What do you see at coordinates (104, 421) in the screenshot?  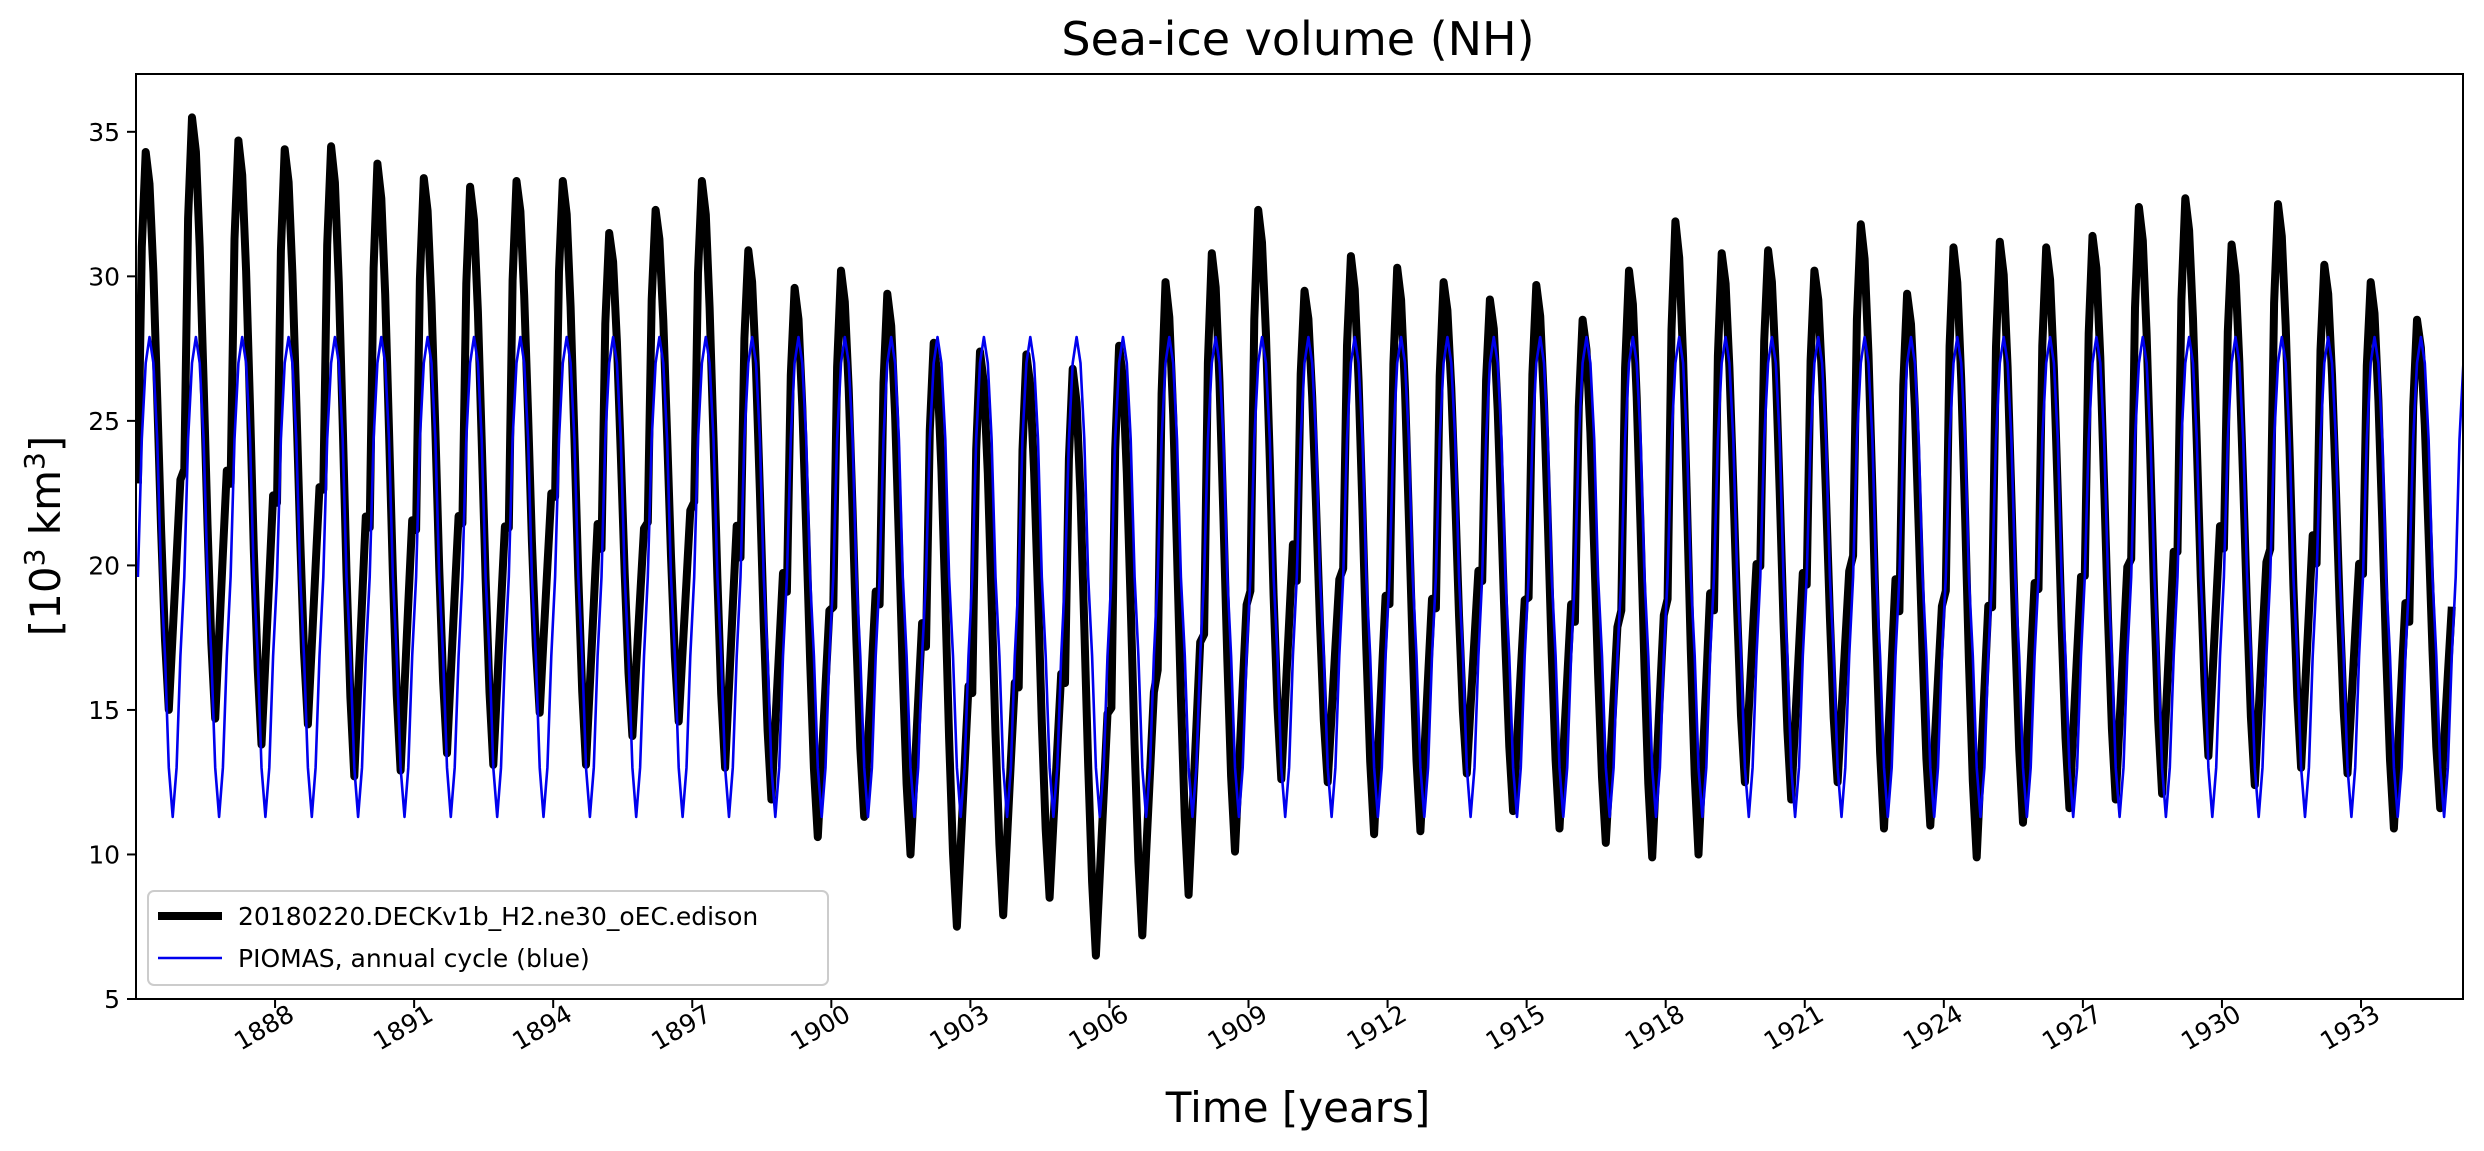 I see `y-tick-label: 25` at bounding box center [104, 421].